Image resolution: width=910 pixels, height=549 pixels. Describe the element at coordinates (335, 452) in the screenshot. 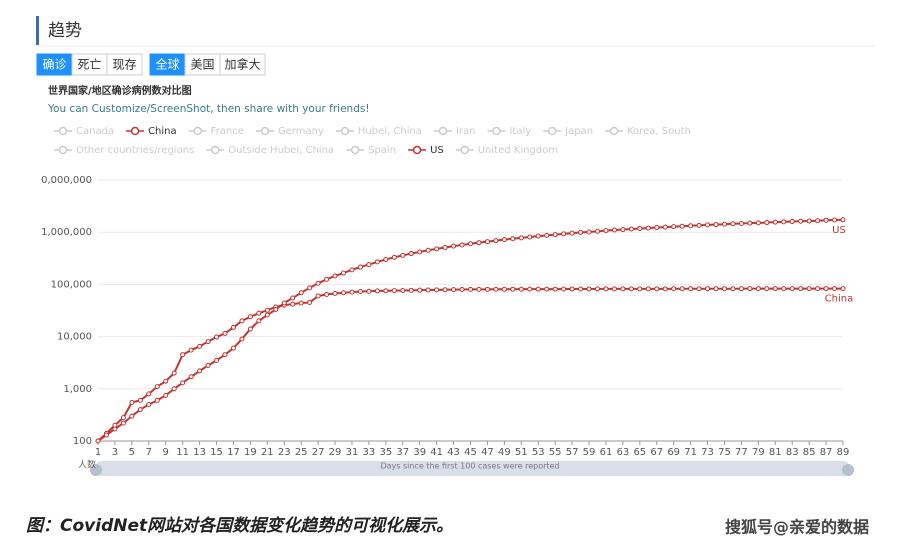

I see `x-tick-label: 29` at that location.